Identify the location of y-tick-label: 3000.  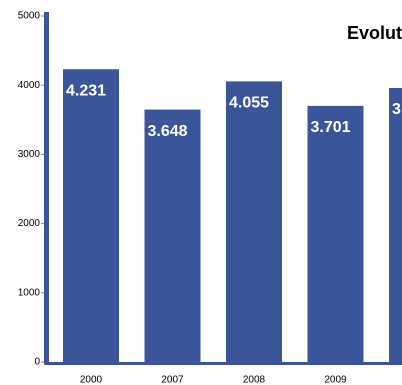
(29, 154).